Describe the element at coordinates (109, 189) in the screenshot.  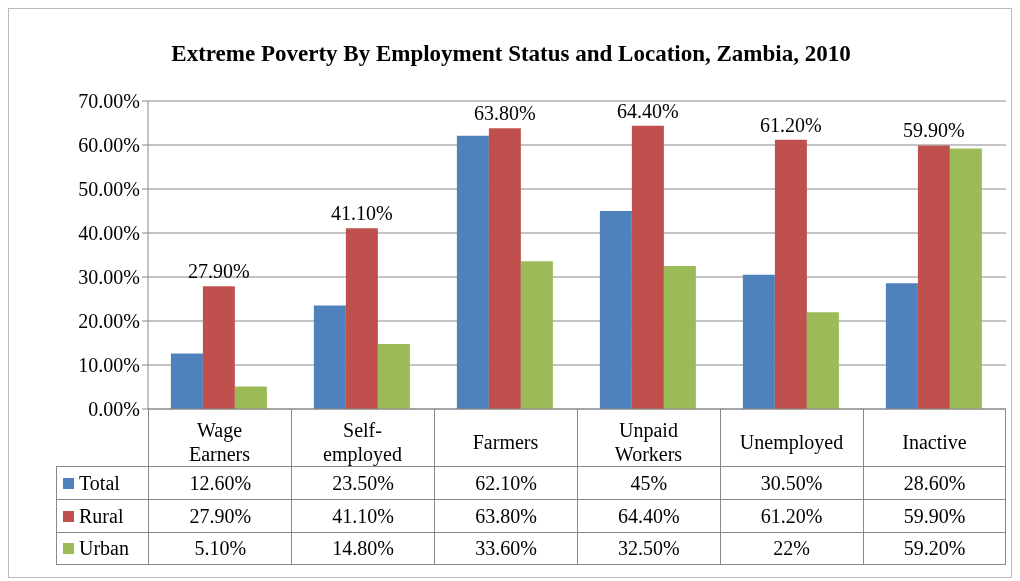
I see `y-tick-label: 50.00%` at that location.